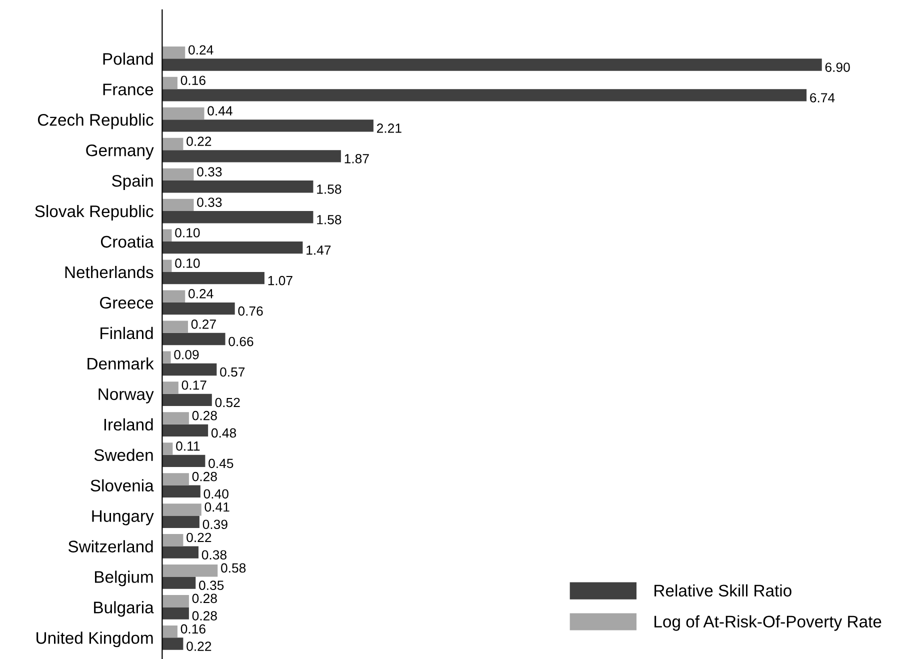  Describe the element at coordinates (128, 58) in the screenshot. I see `y-tick-label: Poland` at that location.